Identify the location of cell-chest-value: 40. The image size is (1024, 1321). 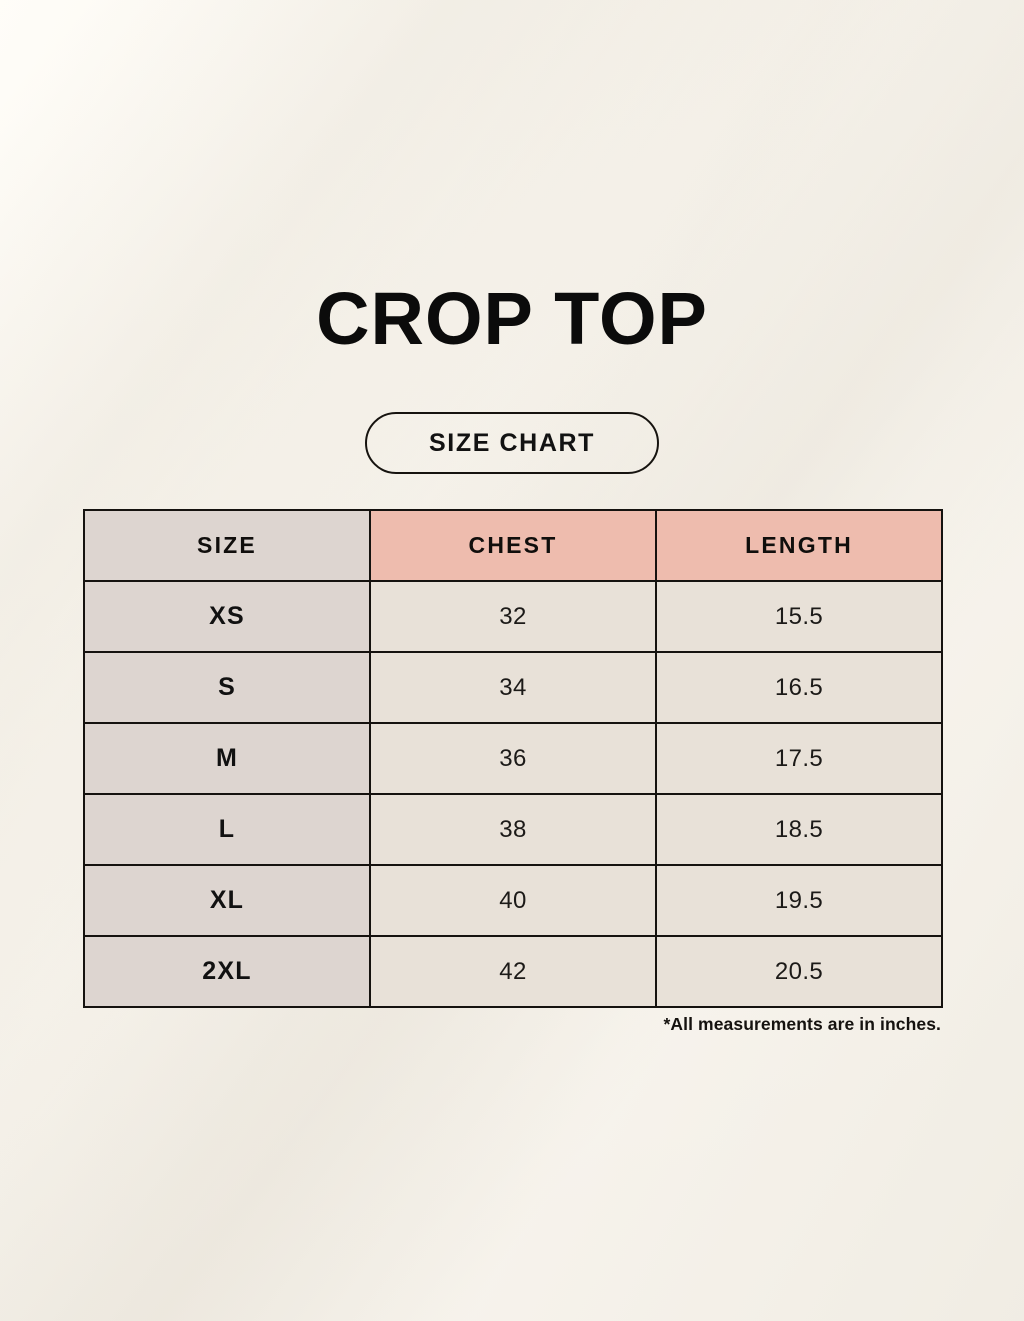
(513, 900).